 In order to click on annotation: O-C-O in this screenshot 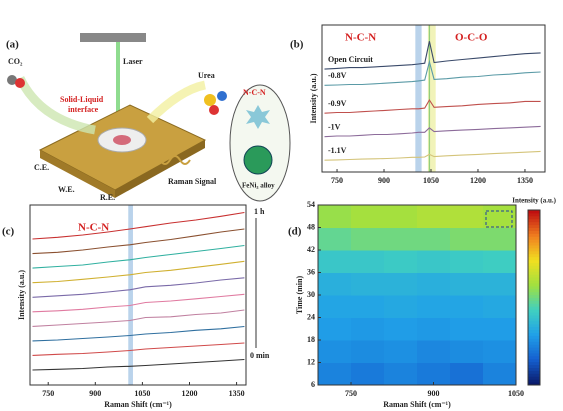, I will do `click(471, 38)`.